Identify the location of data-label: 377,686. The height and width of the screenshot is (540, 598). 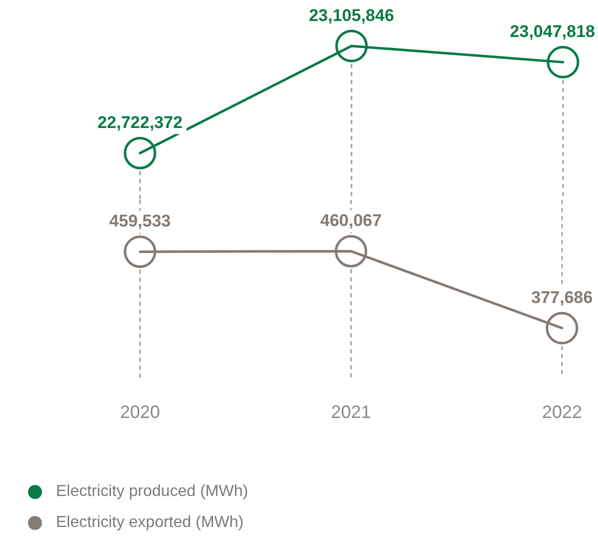
(562, 298).